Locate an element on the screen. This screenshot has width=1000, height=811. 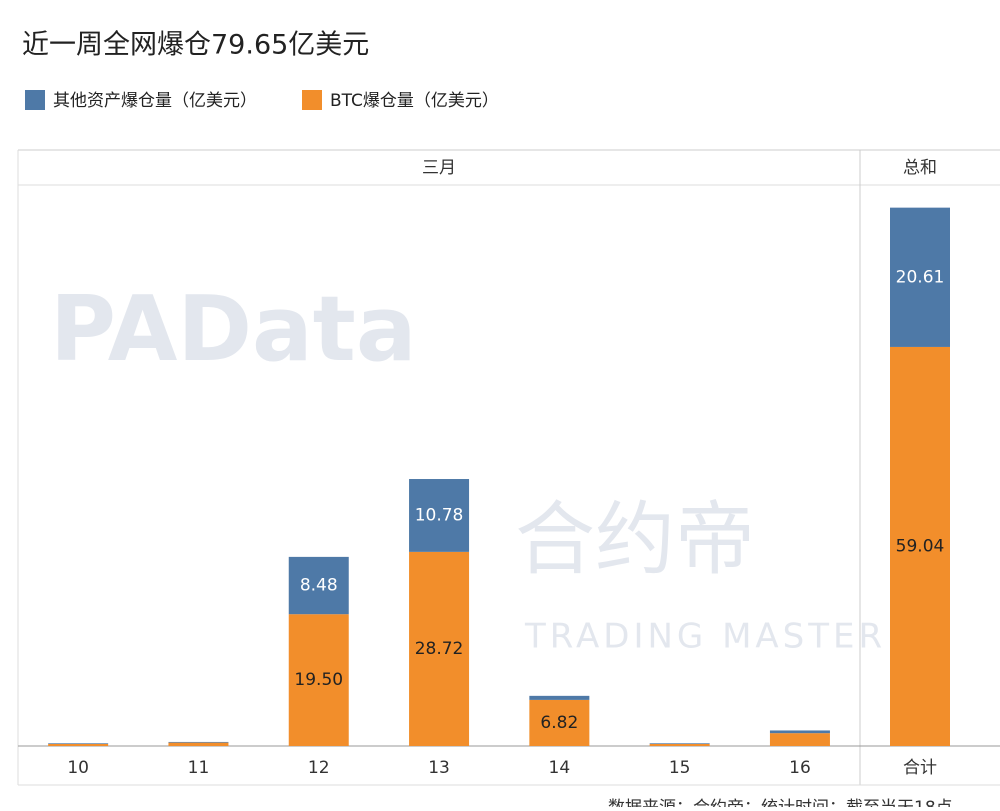
x-tick-label: 16 is located at coordinates (800, 768).